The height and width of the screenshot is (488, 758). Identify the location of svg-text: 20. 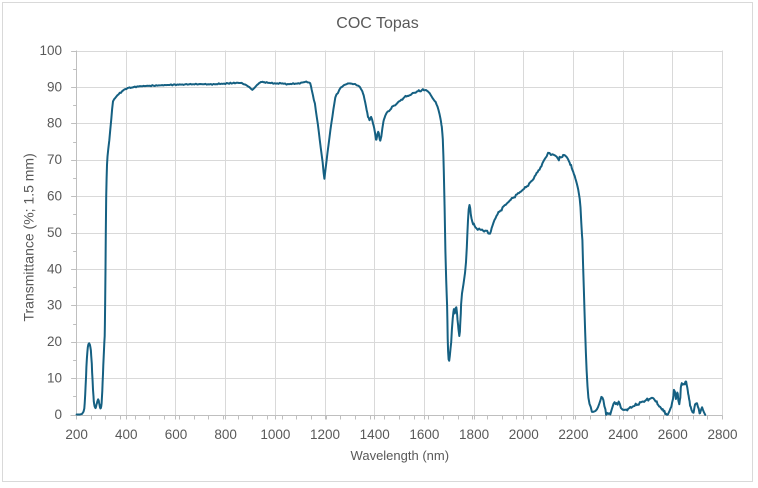
(54, 341).